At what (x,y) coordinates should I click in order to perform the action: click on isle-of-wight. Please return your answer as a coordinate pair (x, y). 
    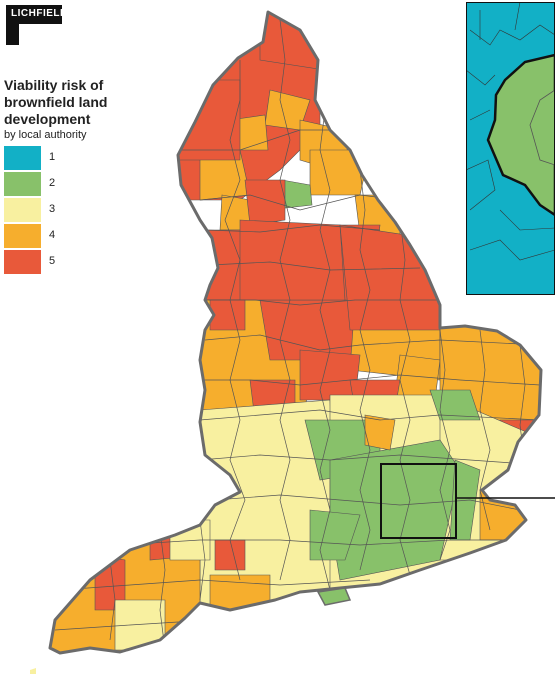
    Looking at the image, I should click on (334, 596).